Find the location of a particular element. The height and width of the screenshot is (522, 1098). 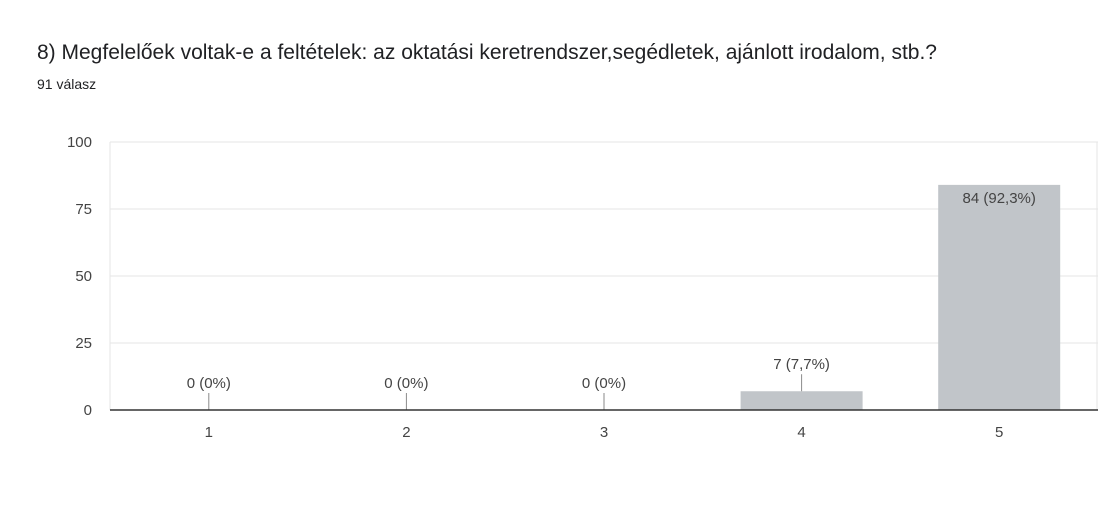

response-count: 91 válasz is located at coordinates (67, 84).